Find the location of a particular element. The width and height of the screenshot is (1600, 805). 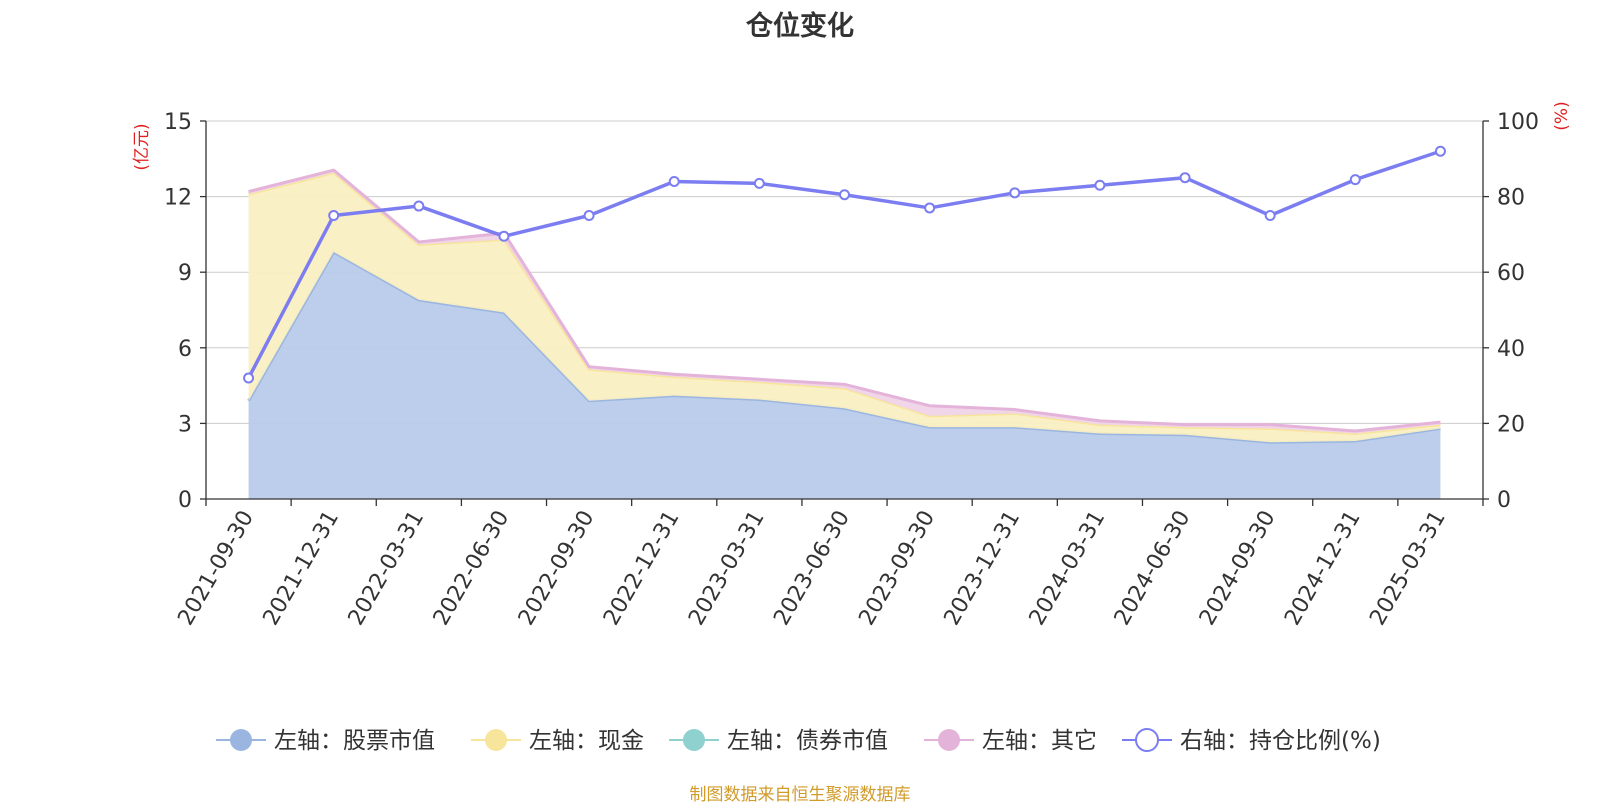

y-left-tick-label: 6 is located at coordinates (185, 349).